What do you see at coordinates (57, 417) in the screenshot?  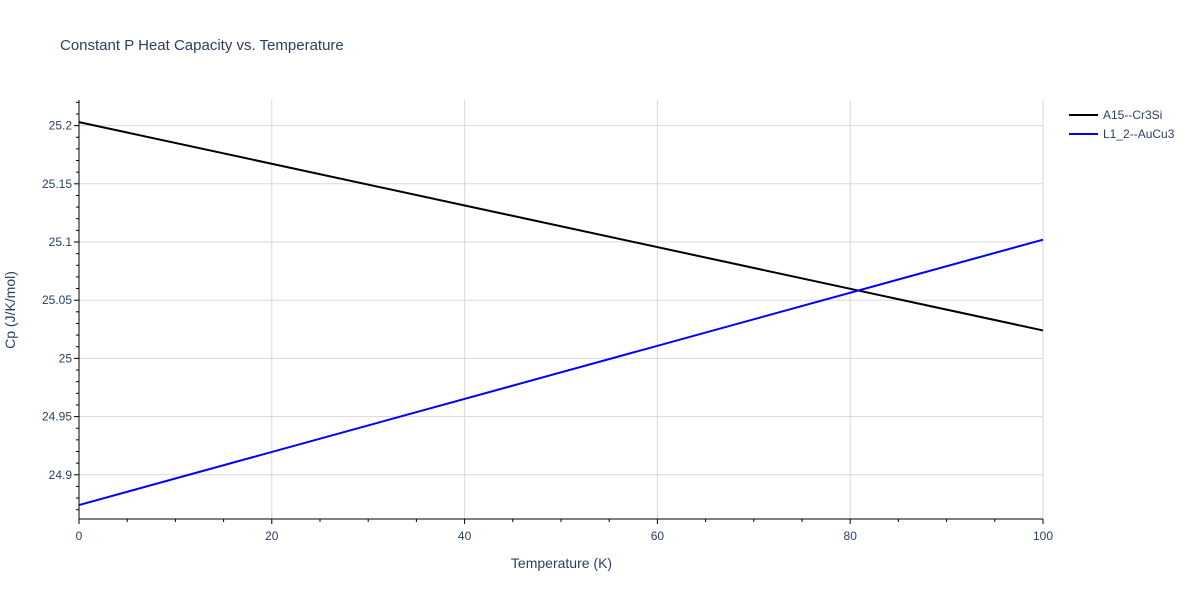 I see `y-tick-label: 24.95` at bounding box center [57, 417].